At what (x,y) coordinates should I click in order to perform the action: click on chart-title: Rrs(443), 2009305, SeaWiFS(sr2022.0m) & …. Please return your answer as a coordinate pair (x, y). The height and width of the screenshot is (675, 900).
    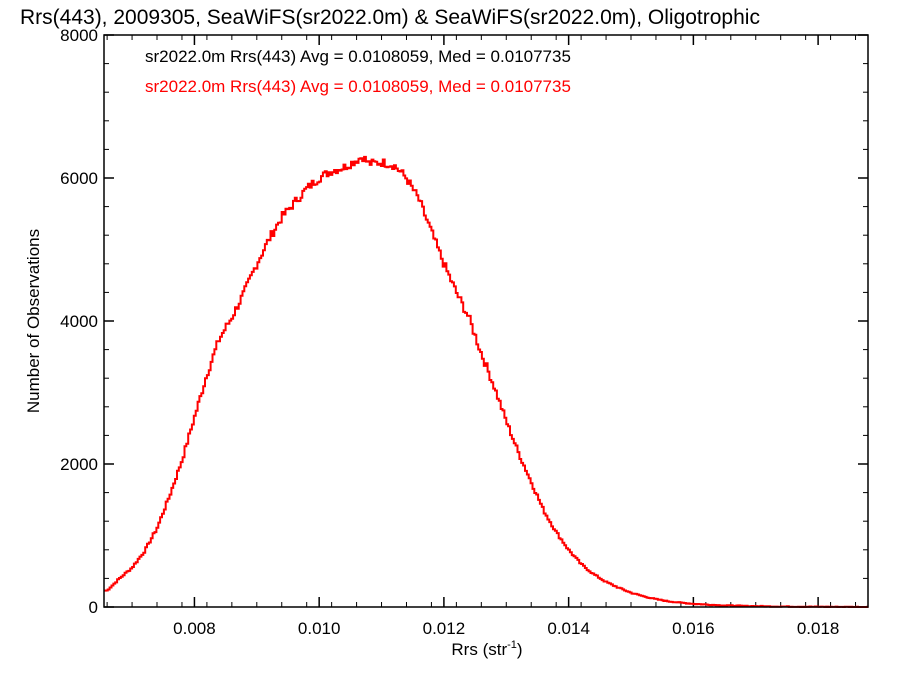
    Looking at the image, I should click on (390, 17).